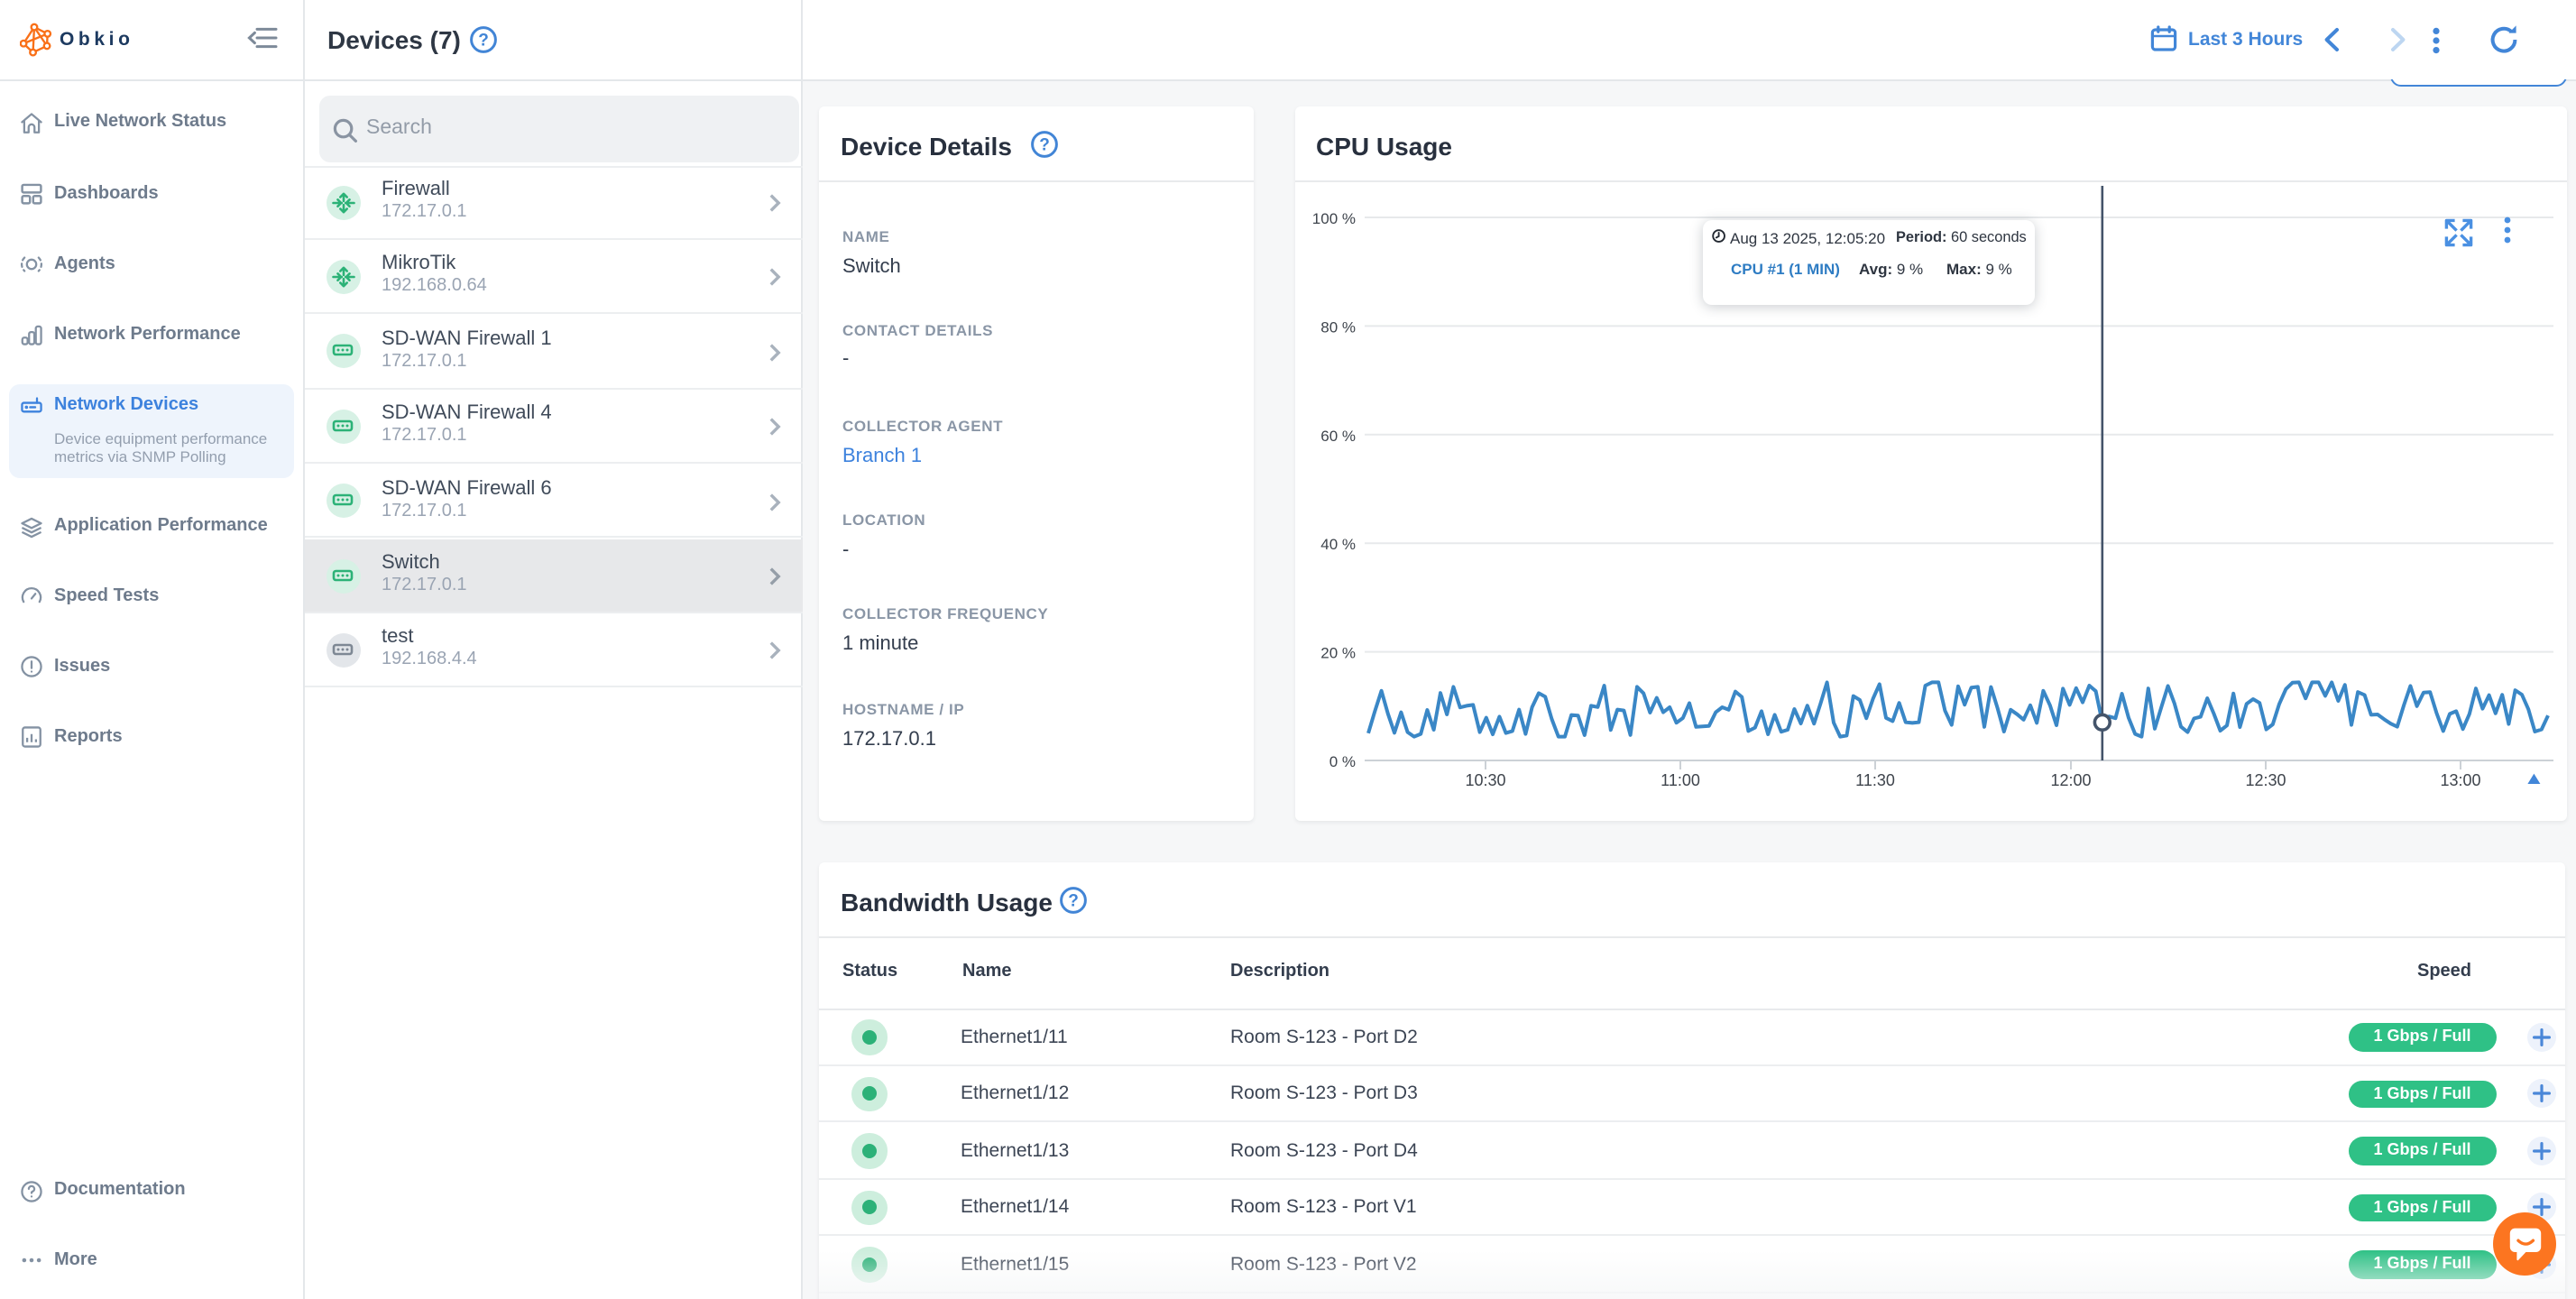 The image size is (2576, 1299). What do you see at coordinates (1484, 780) in the screenshot?
I see `svg-text: 10:30` at bounding box center [1484, 780].